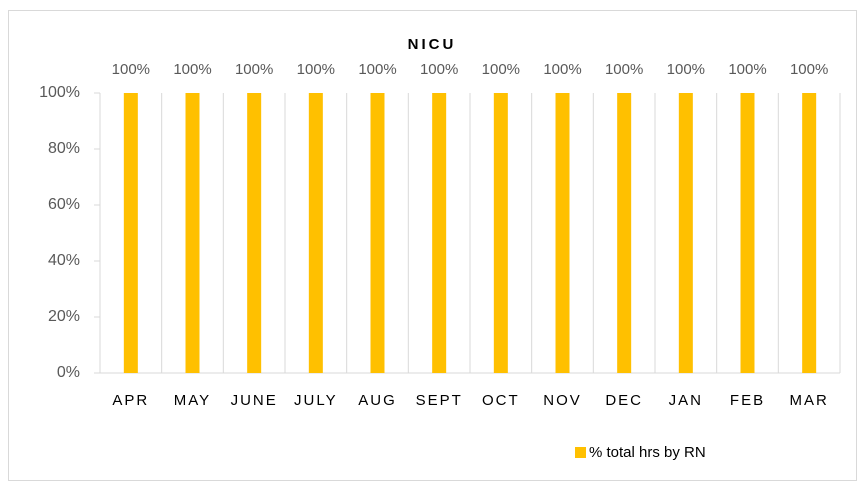  I want to click on x-tick-label: APR, so click(130, 400).